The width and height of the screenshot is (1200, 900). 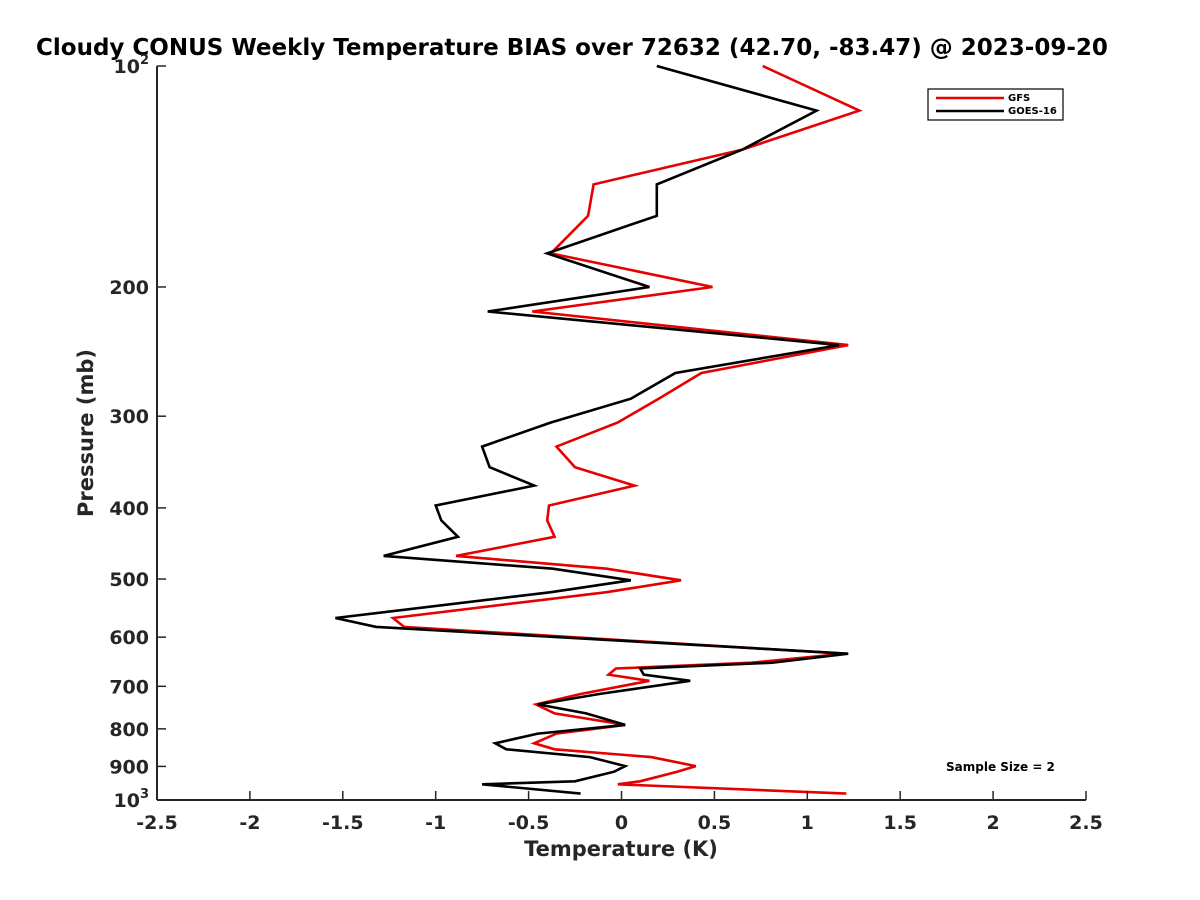 I want to click on x-tick-label: -1.5, so click(x=343, y=823).